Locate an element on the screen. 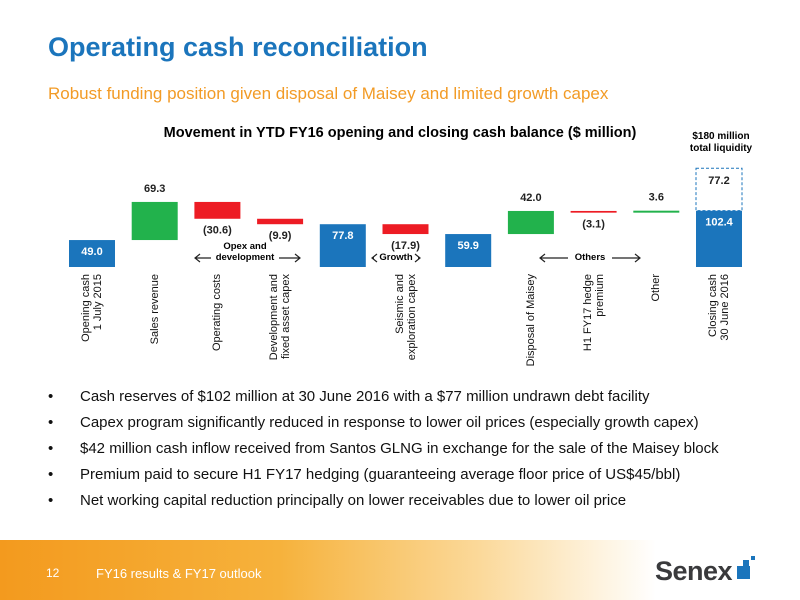 The image size is (800, 600). value-label: 3.6 is located at coordinates (656, 198).